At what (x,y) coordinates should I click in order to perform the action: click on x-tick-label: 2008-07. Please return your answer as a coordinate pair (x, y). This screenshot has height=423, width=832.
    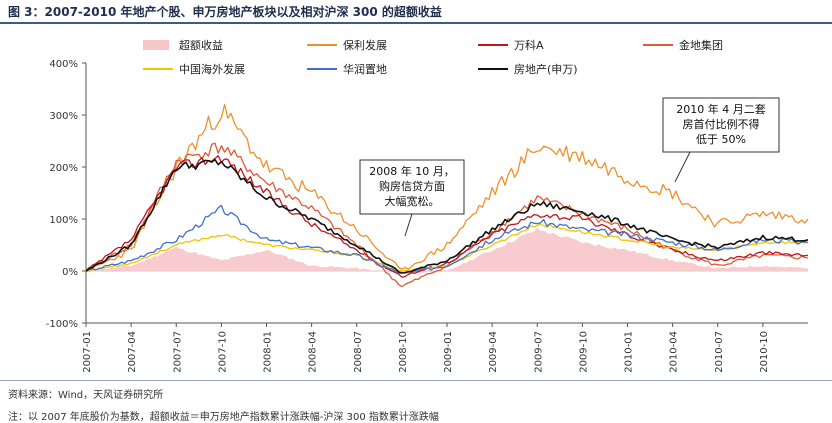
    Looking at the image, I should click on (358, 352).